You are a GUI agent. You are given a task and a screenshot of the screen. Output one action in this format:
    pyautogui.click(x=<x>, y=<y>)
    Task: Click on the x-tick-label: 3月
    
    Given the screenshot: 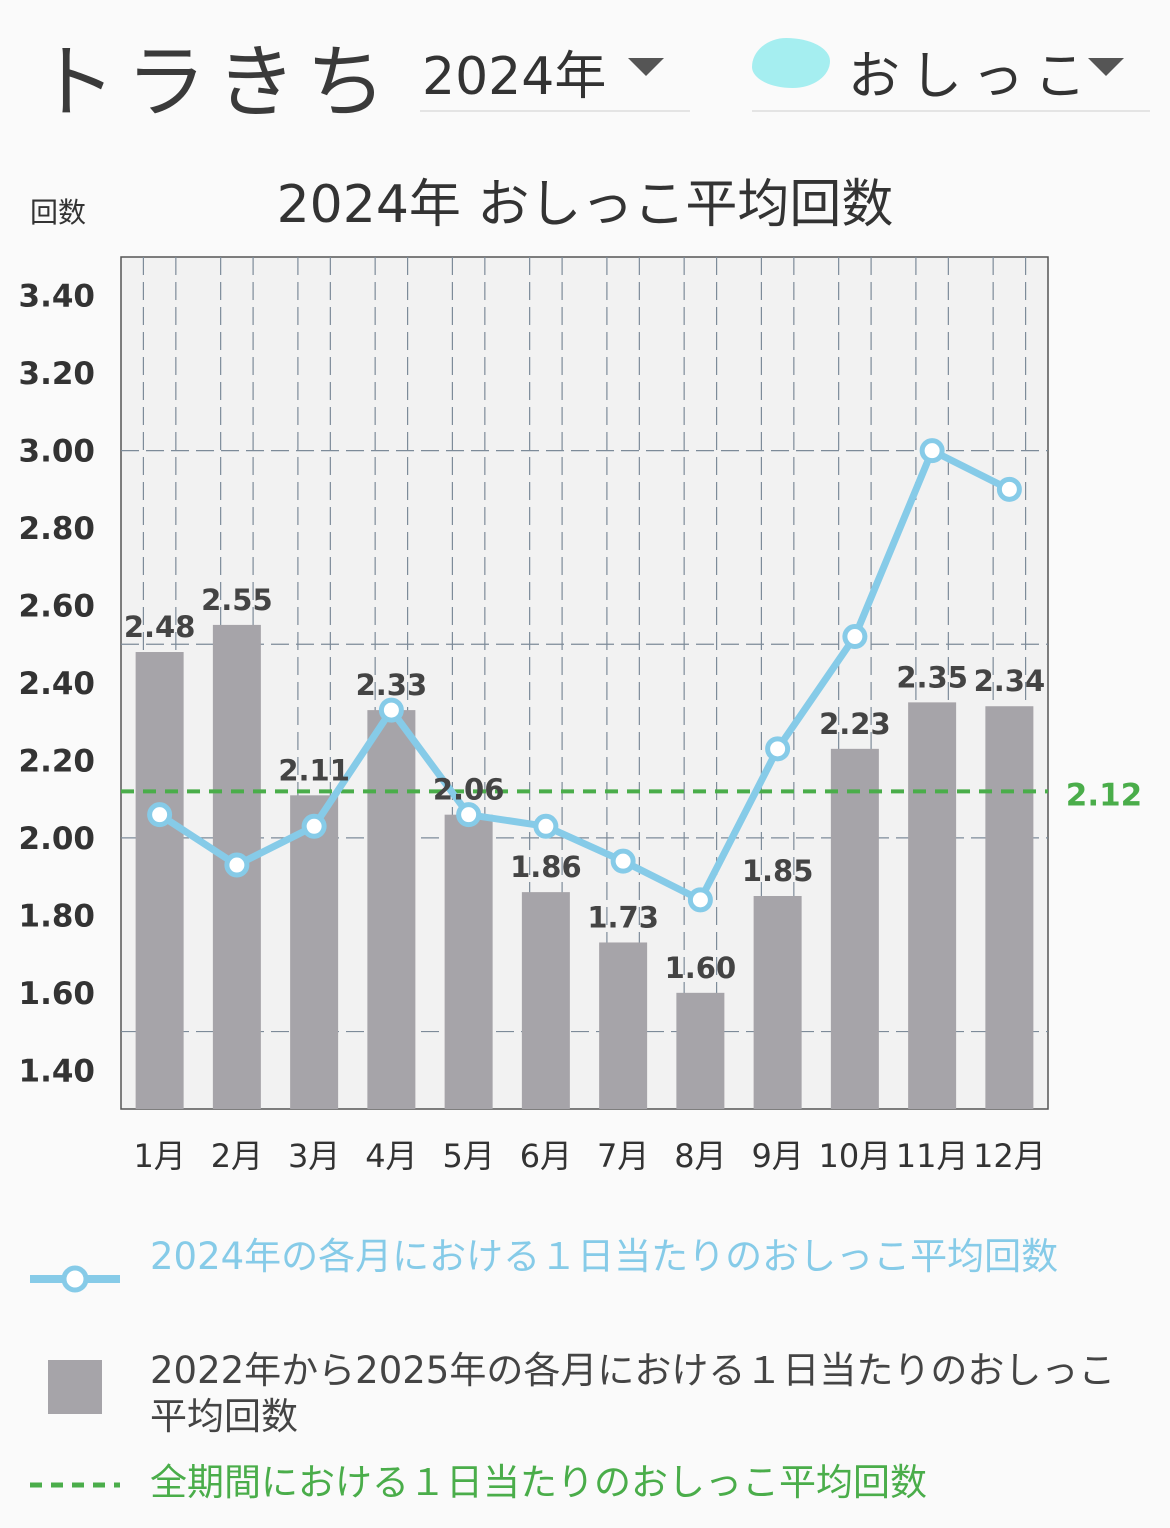 What is the action you would take?
    pyautogui.click(x=314, y=1156)
    